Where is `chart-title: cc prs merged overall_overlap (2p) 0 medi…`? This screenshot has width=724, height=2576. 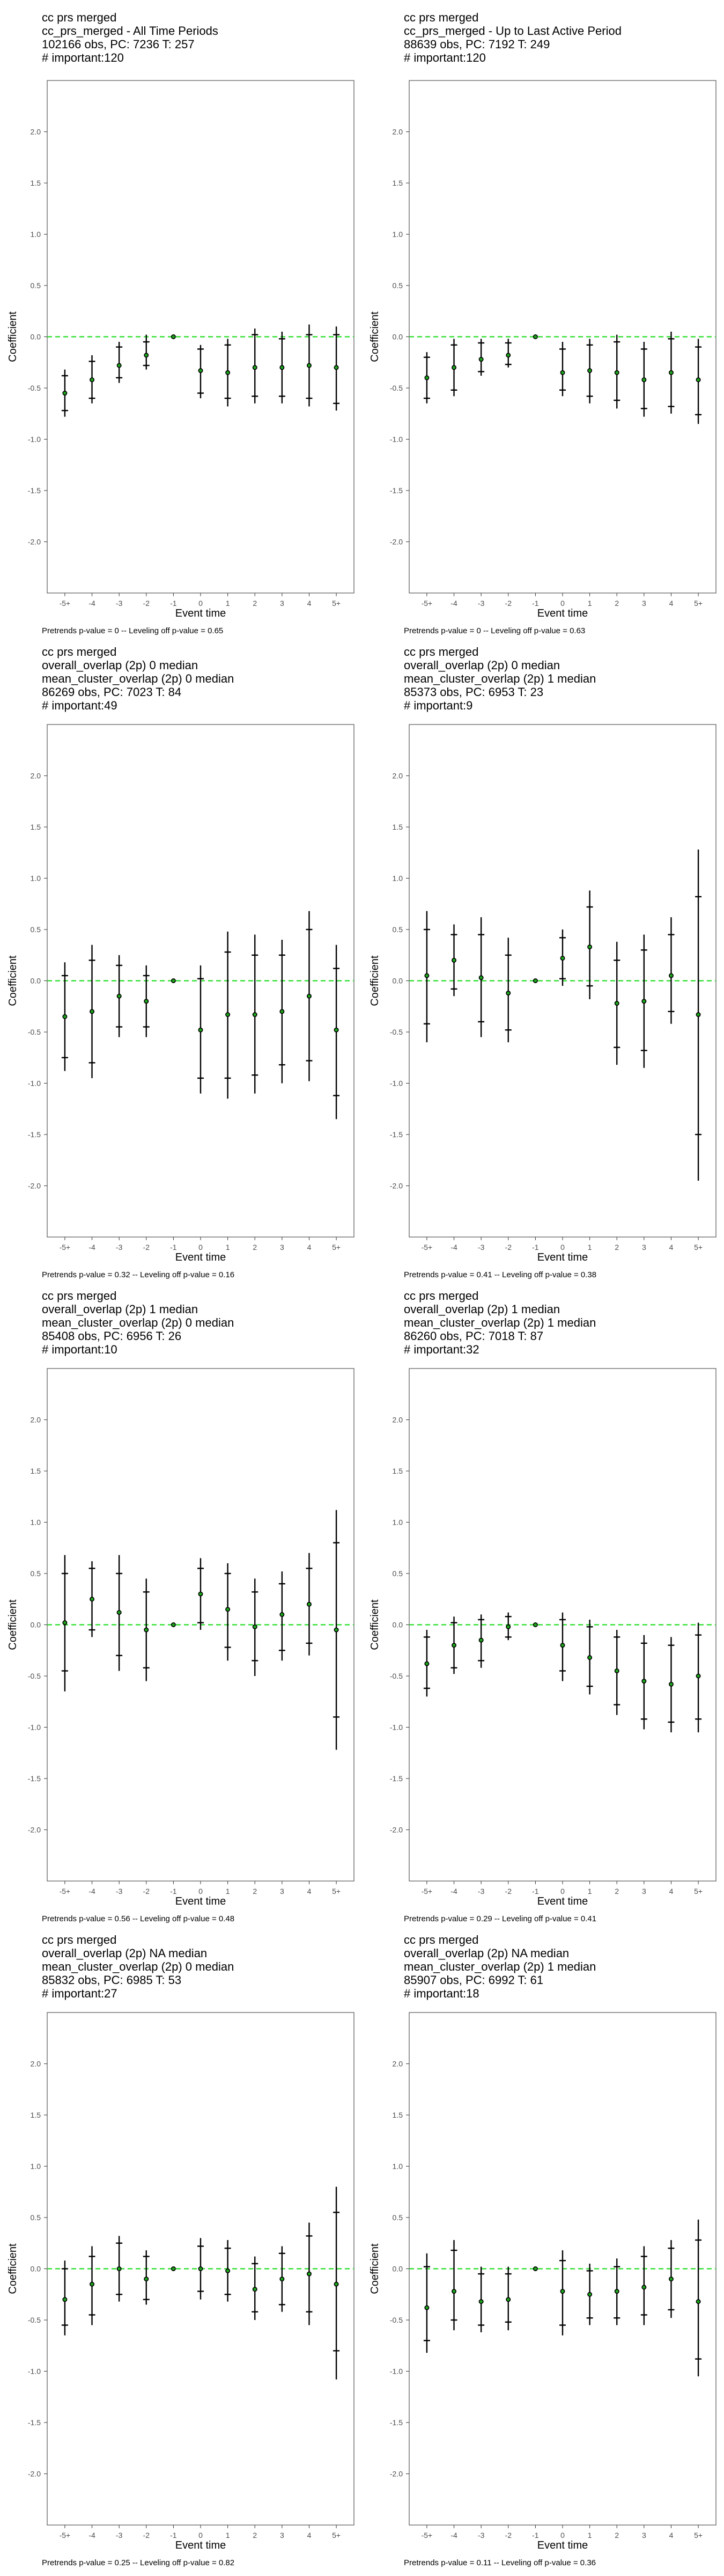 chart-title: cc prs merged overall_overlap (2p) 0 medi… is located at coordinates (138, 678).